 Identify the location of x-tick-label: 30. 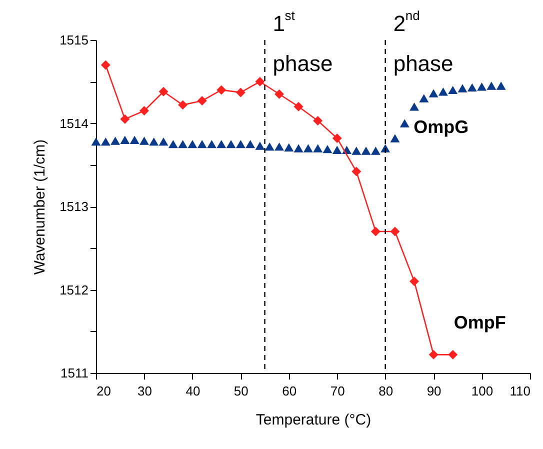
(144, 391).